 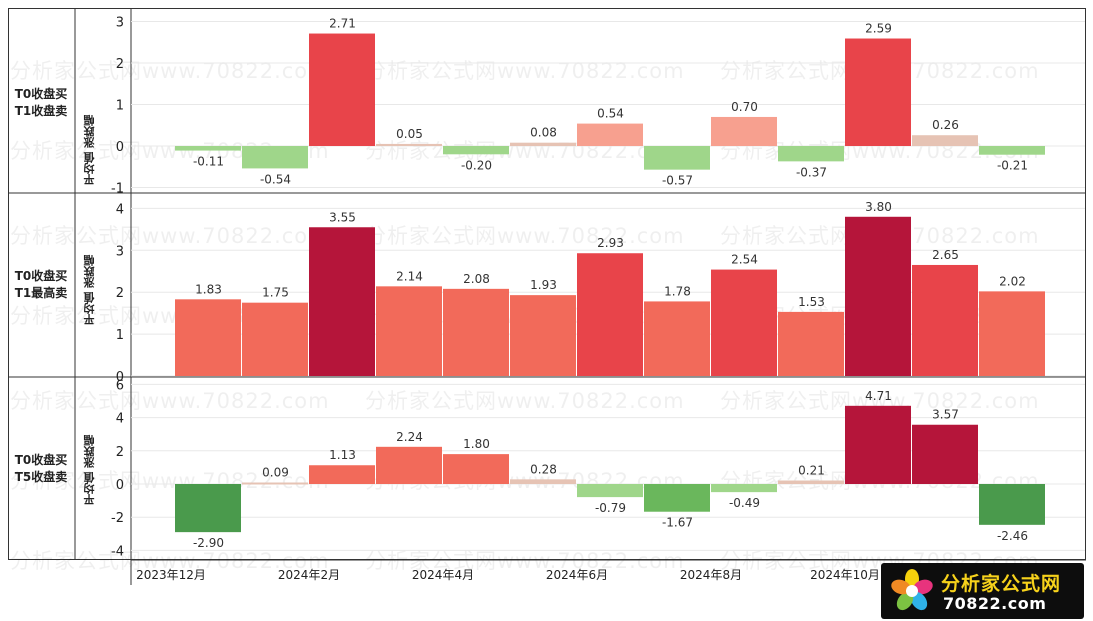 I want to click on data-label: -1.67, so click(x=677, y=523).